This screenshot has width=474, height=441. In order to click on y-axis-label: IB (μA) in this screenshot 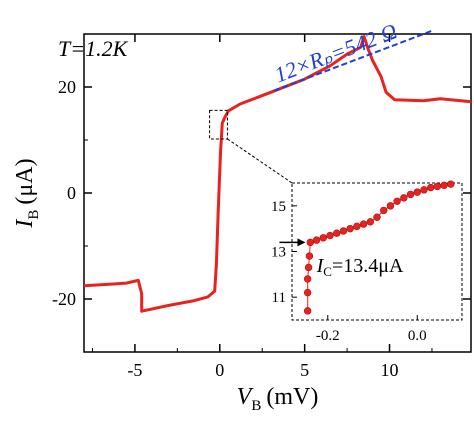, I will do `click(27, 193)`.